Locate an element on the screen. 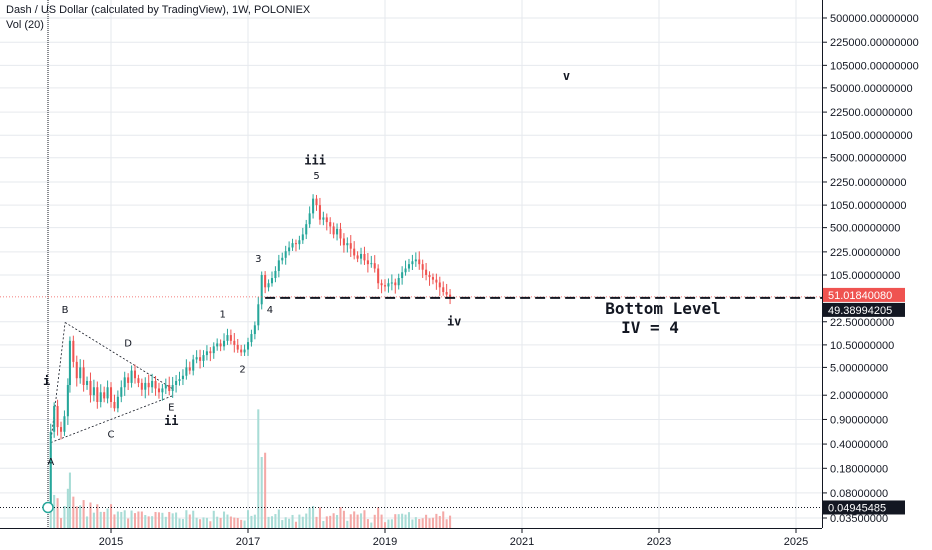  wave-label: iv is located at coordinates (454, 321).